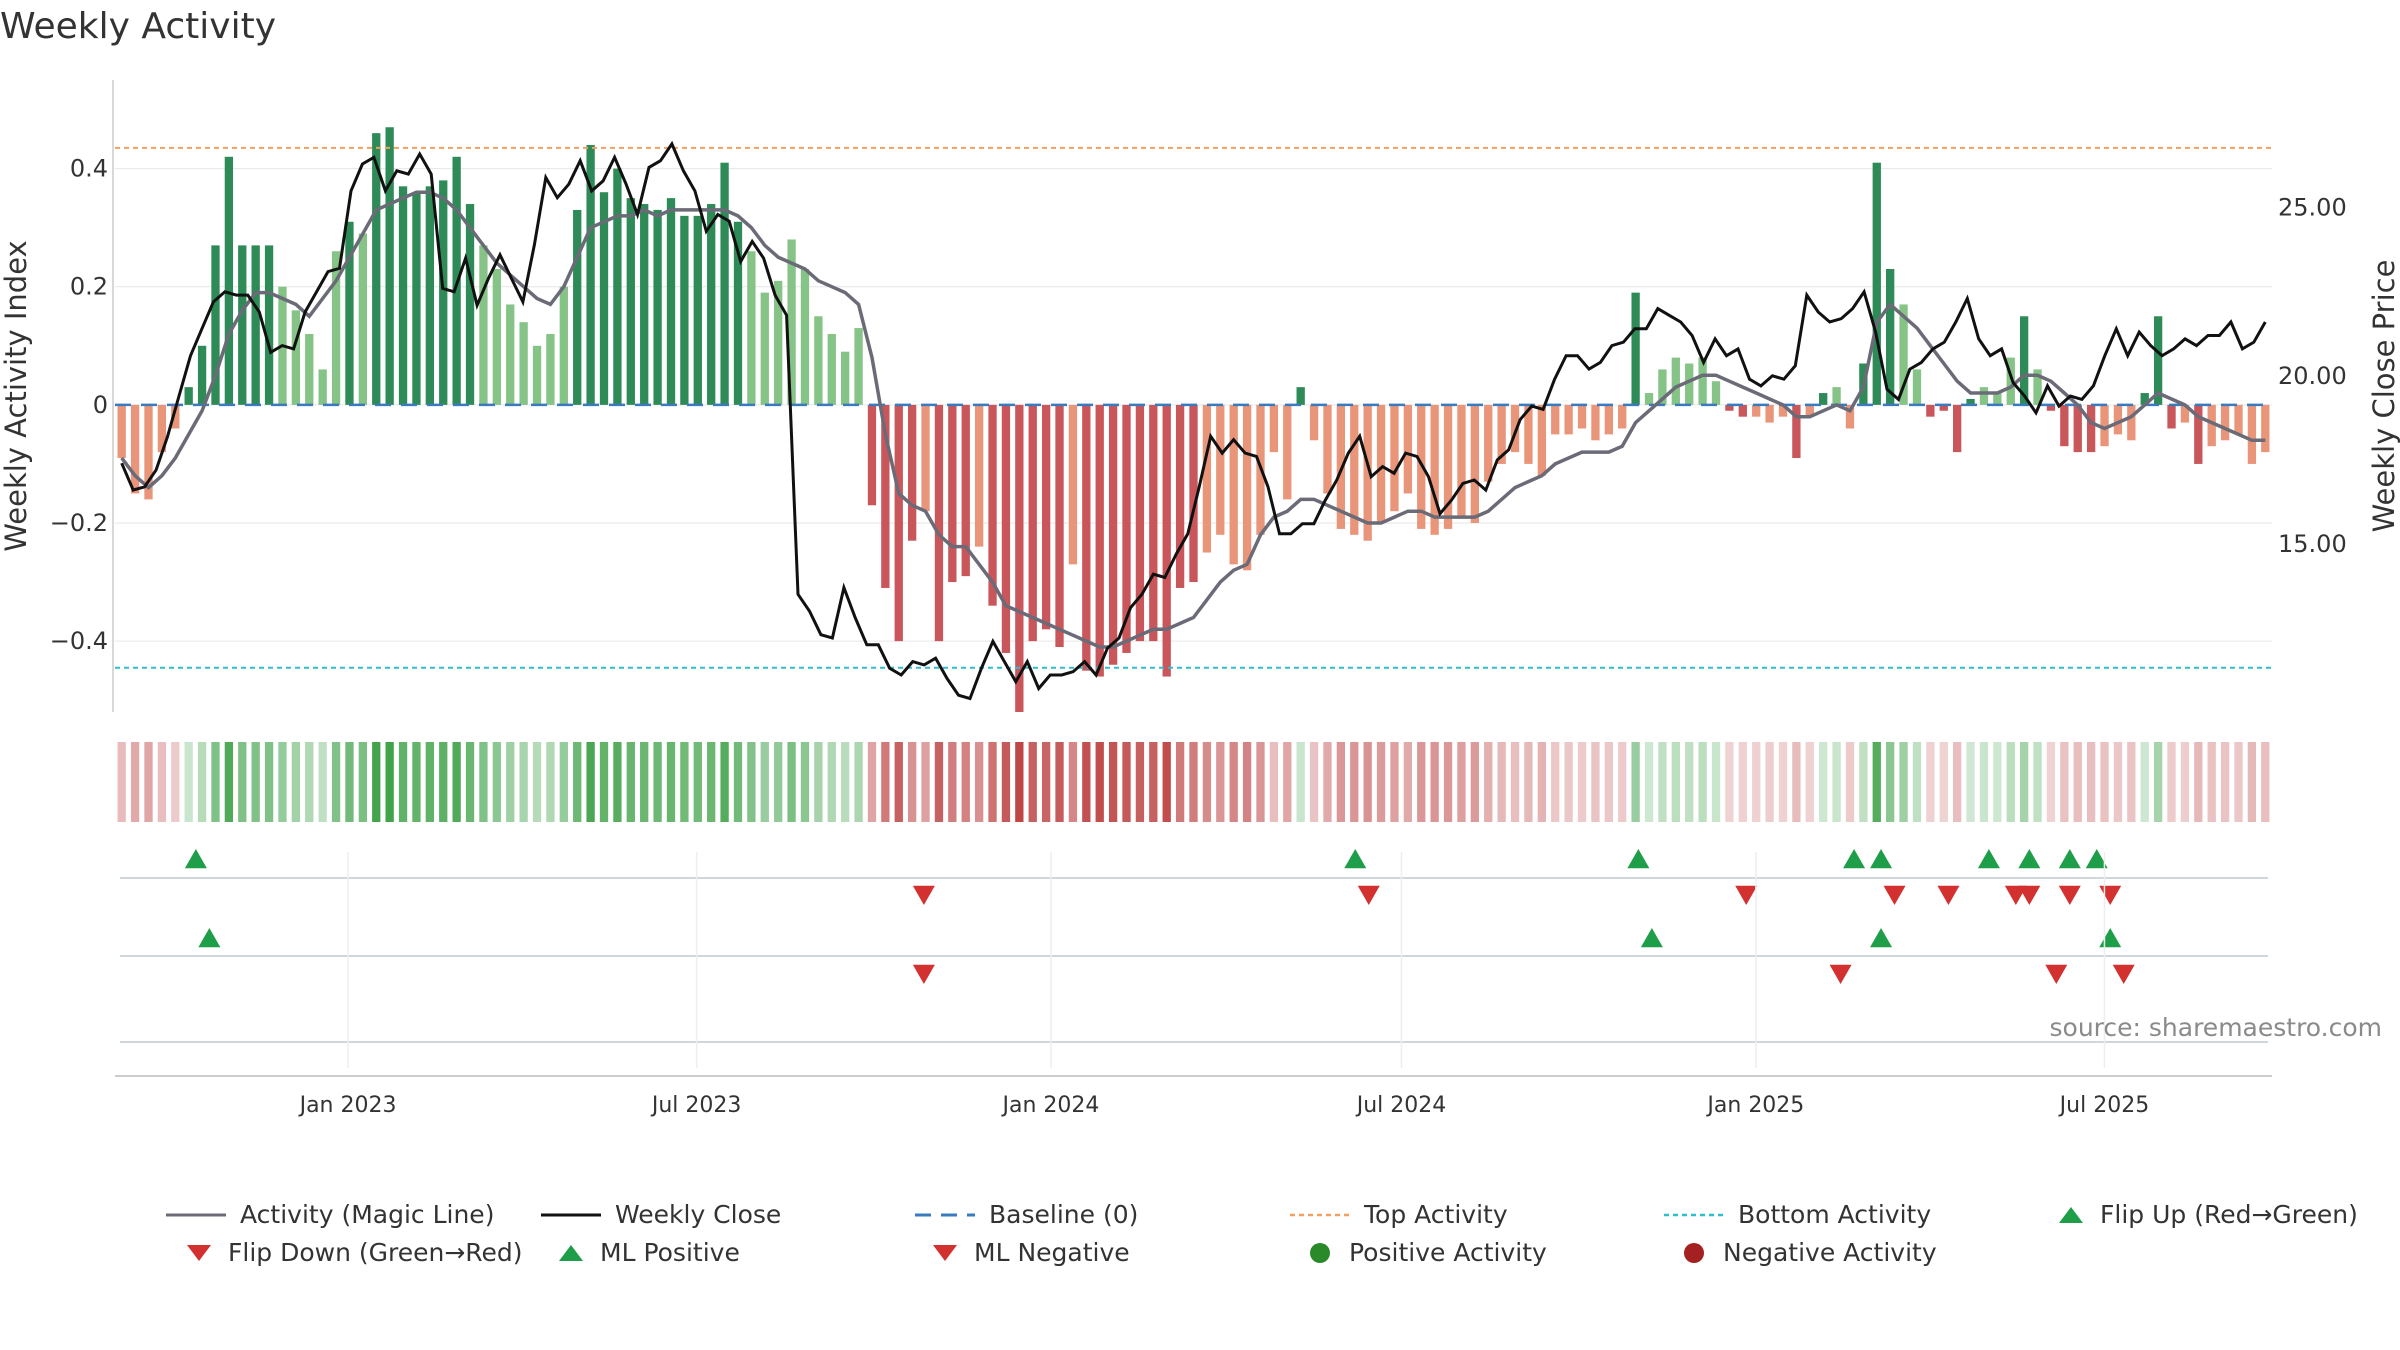 The image size is (2400, 1350). Describe the element at coordinates (199, 1252) in the screenshot. I see `flip-down-triangle-icon` at that location.